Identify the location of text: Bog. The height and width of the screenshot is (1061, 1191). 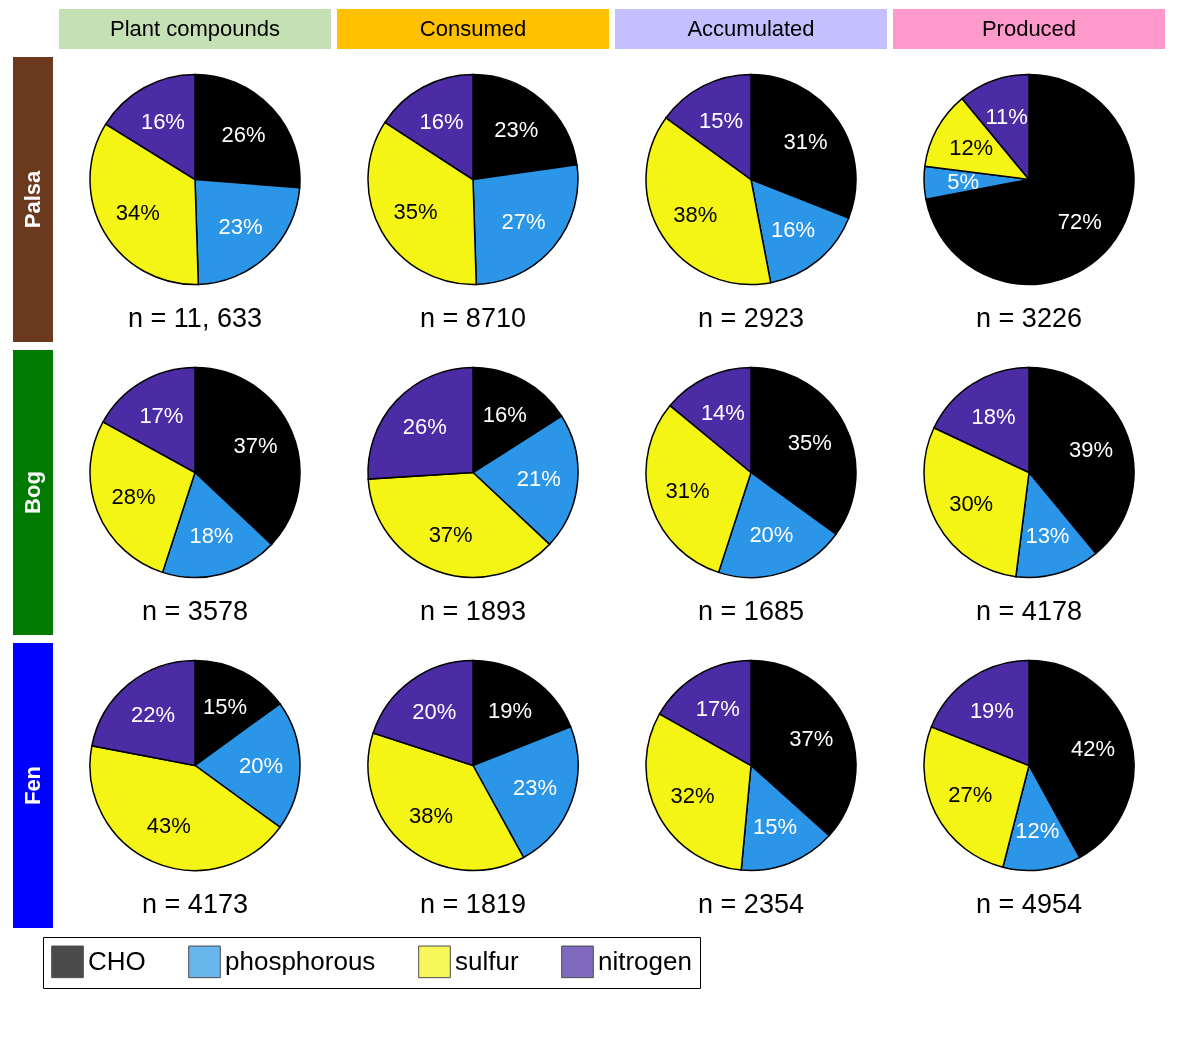
(32, 492).